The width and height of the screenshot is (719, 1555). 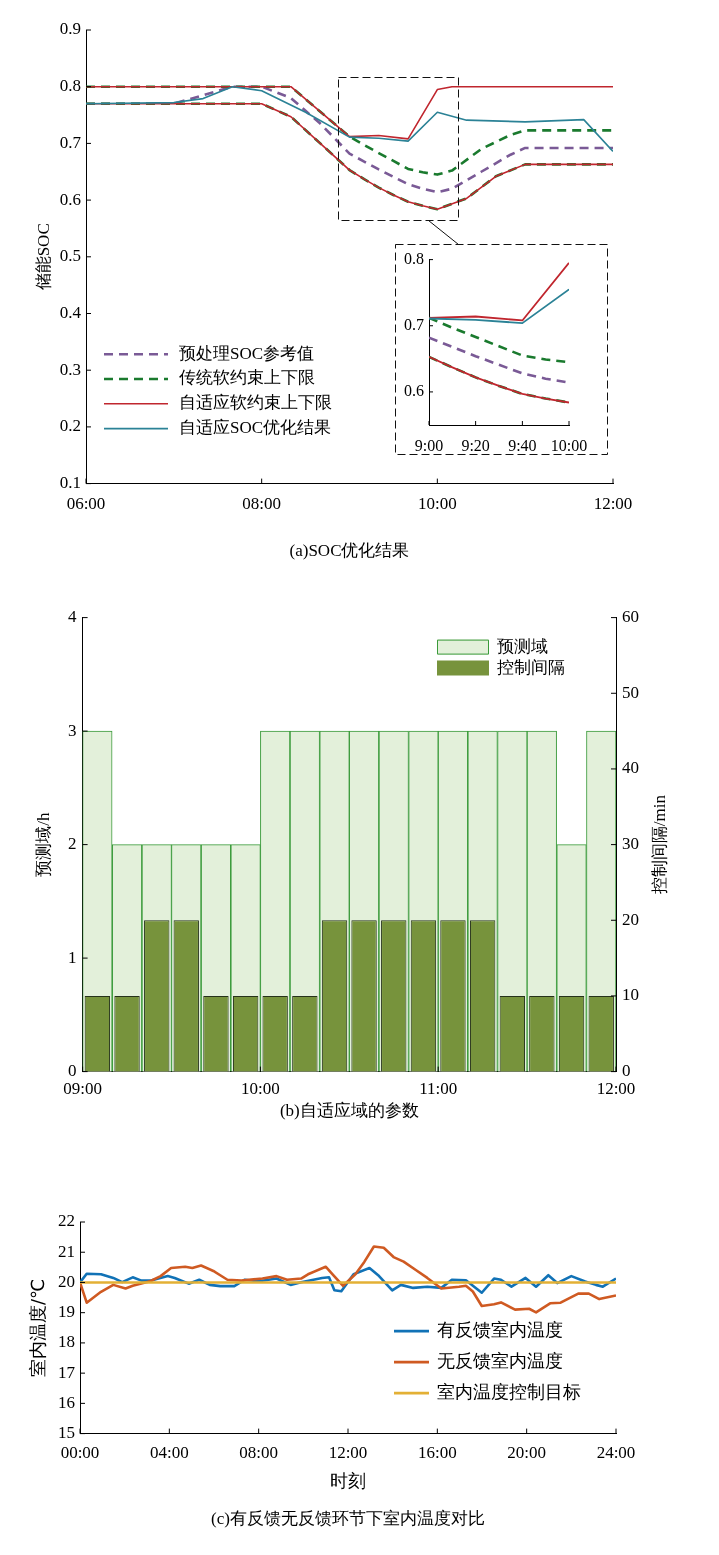 I want to click on x-tick-label: 16:00, so click(x=437, y=1453).